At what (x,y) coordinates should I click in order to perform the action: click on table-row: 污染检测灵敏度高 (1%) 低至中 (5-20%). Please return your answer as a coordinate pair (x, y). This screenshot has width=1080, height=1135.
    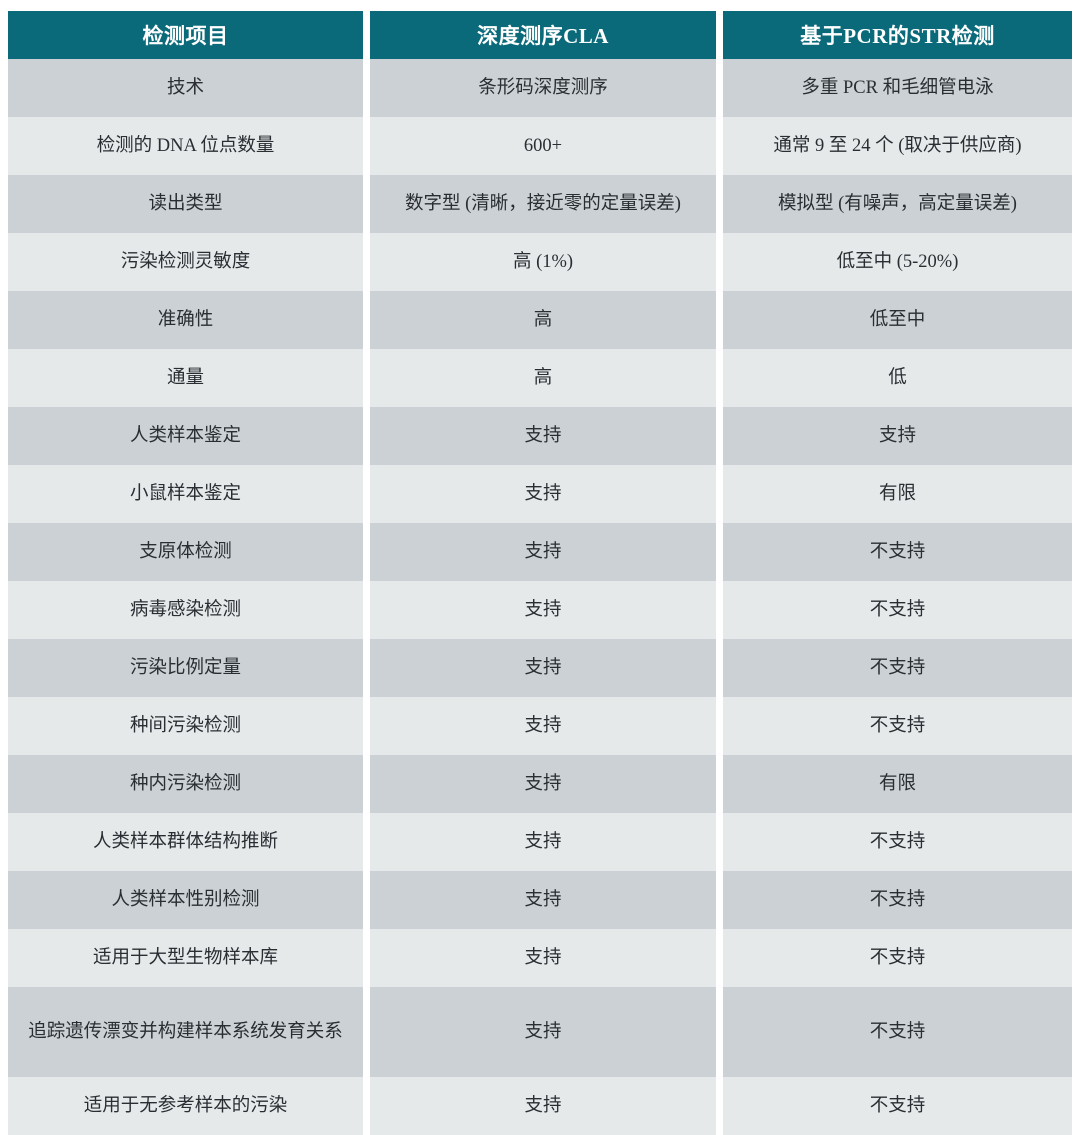
    Looking at the image, I should click on (540, 262).